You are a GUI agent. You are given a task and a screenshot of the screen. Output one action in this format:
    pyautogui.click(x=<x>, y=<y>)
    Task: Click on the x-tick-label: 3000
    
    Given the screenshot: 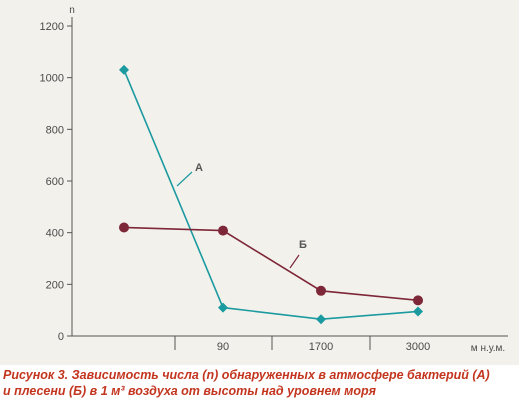 What is the action you would take?
    pyautogui.click(x=418, y=347)
    